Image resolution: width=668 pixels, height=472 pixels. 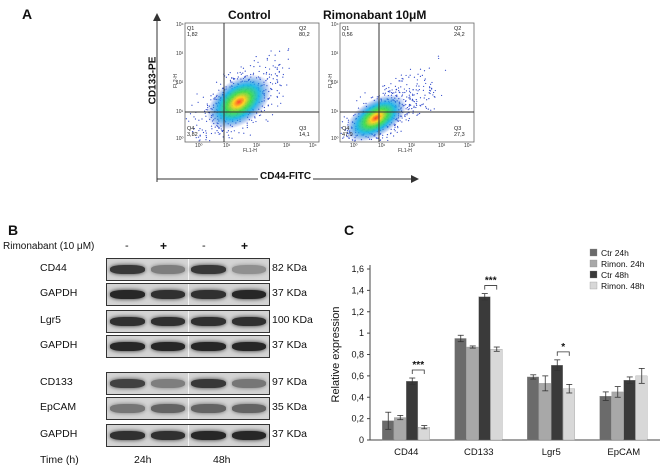 What do you see at coordinates (13, 230) in the screenshot?
I see `panel-b-letter: B` at bounding box center [13, 230].